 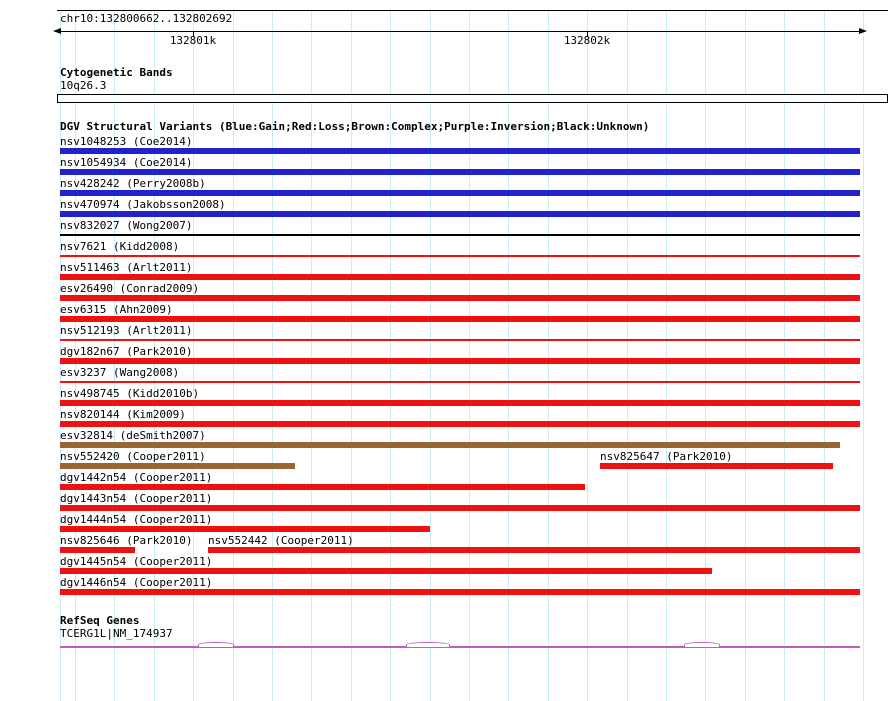 What do you see at coordinates (120, 246) in the screenshot?
I see `variant-label: nsv7621 (Kidd2008)` at bounding box center [120, 246].